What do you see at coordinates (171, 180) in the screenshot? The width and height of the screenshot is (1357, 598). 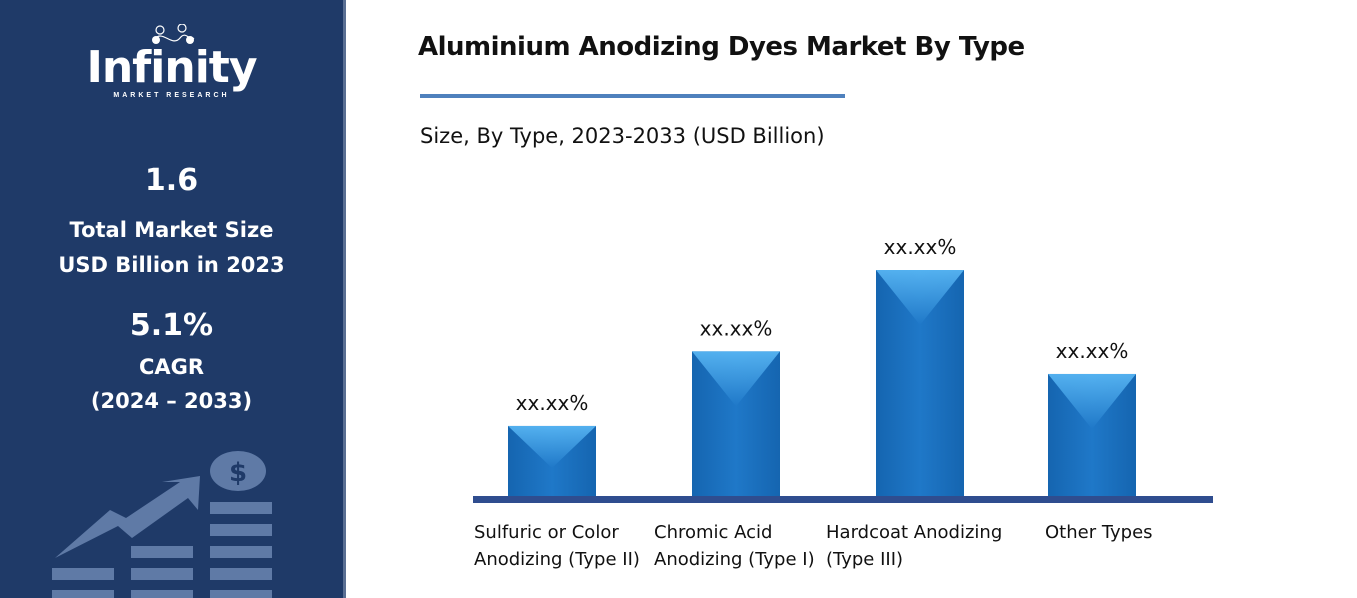 I see `market-size-value: 1.6` at bounding box center [171, 180].